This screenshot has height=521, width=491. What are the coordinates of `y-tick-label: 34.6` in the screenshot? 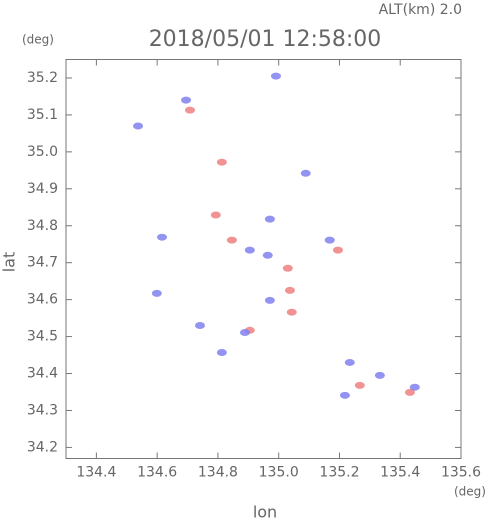 It's located at (42, 300).